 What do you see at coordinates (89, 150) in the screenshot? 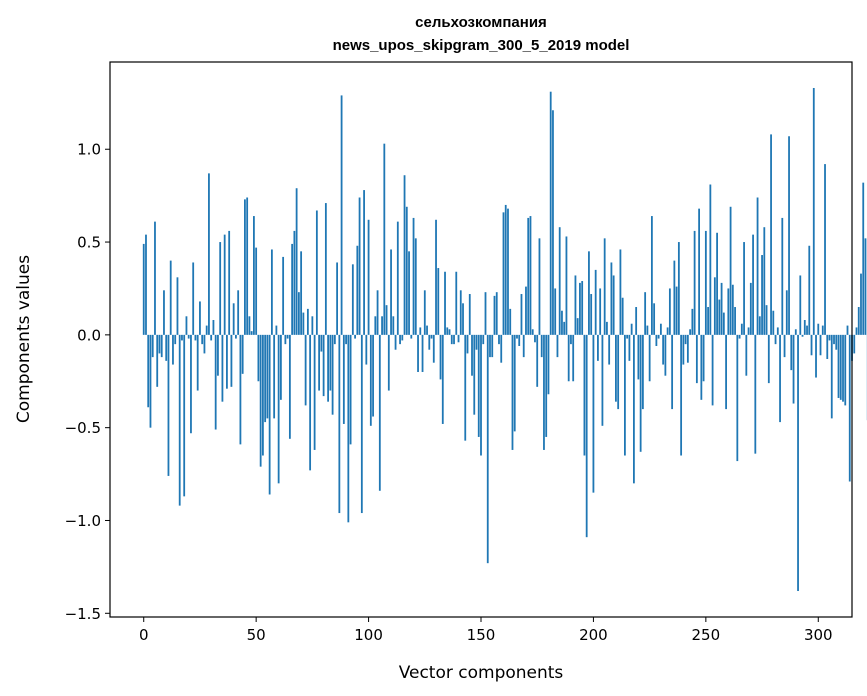
I see `y-tick-label: 1.0` at bounding box center [89, 150].